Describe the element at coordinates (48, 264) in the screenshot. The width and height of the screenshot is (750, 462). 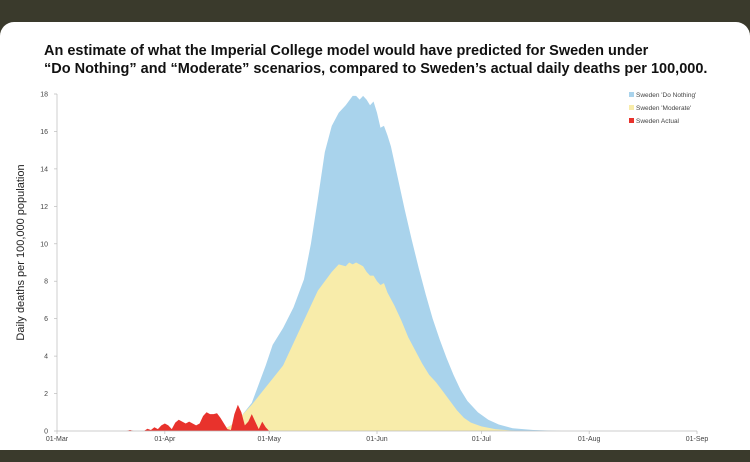
I see `y-axis-ticks: 0 2 4 6 8 10 12 14 16 18` at that location.